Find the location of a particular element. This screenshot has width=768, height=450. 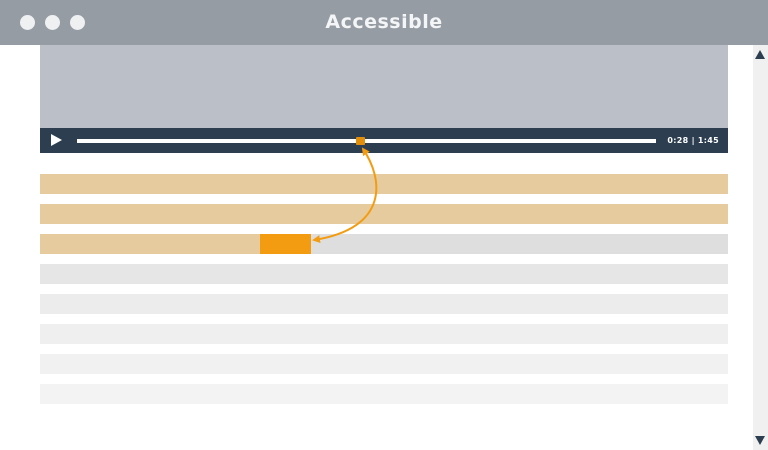

player-controls: 0:28 | 1:45 is located at coordinates (384, 140).